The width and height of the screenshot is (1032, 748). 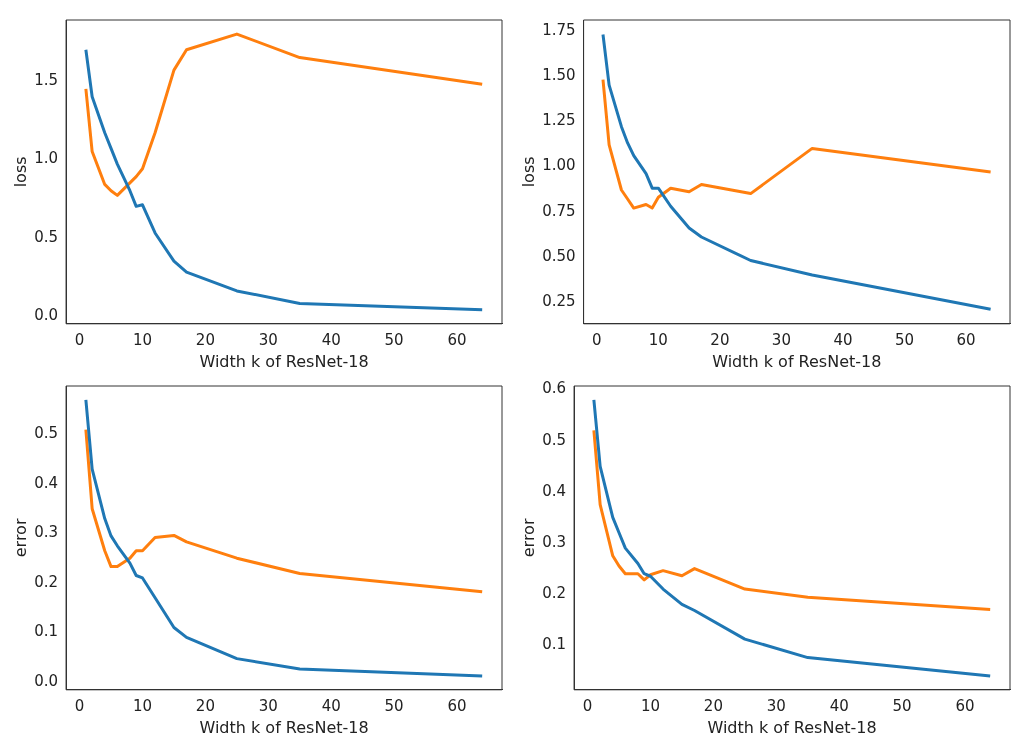 I want to click on y-tick-label: 1.25, so click(x=559, y=120).